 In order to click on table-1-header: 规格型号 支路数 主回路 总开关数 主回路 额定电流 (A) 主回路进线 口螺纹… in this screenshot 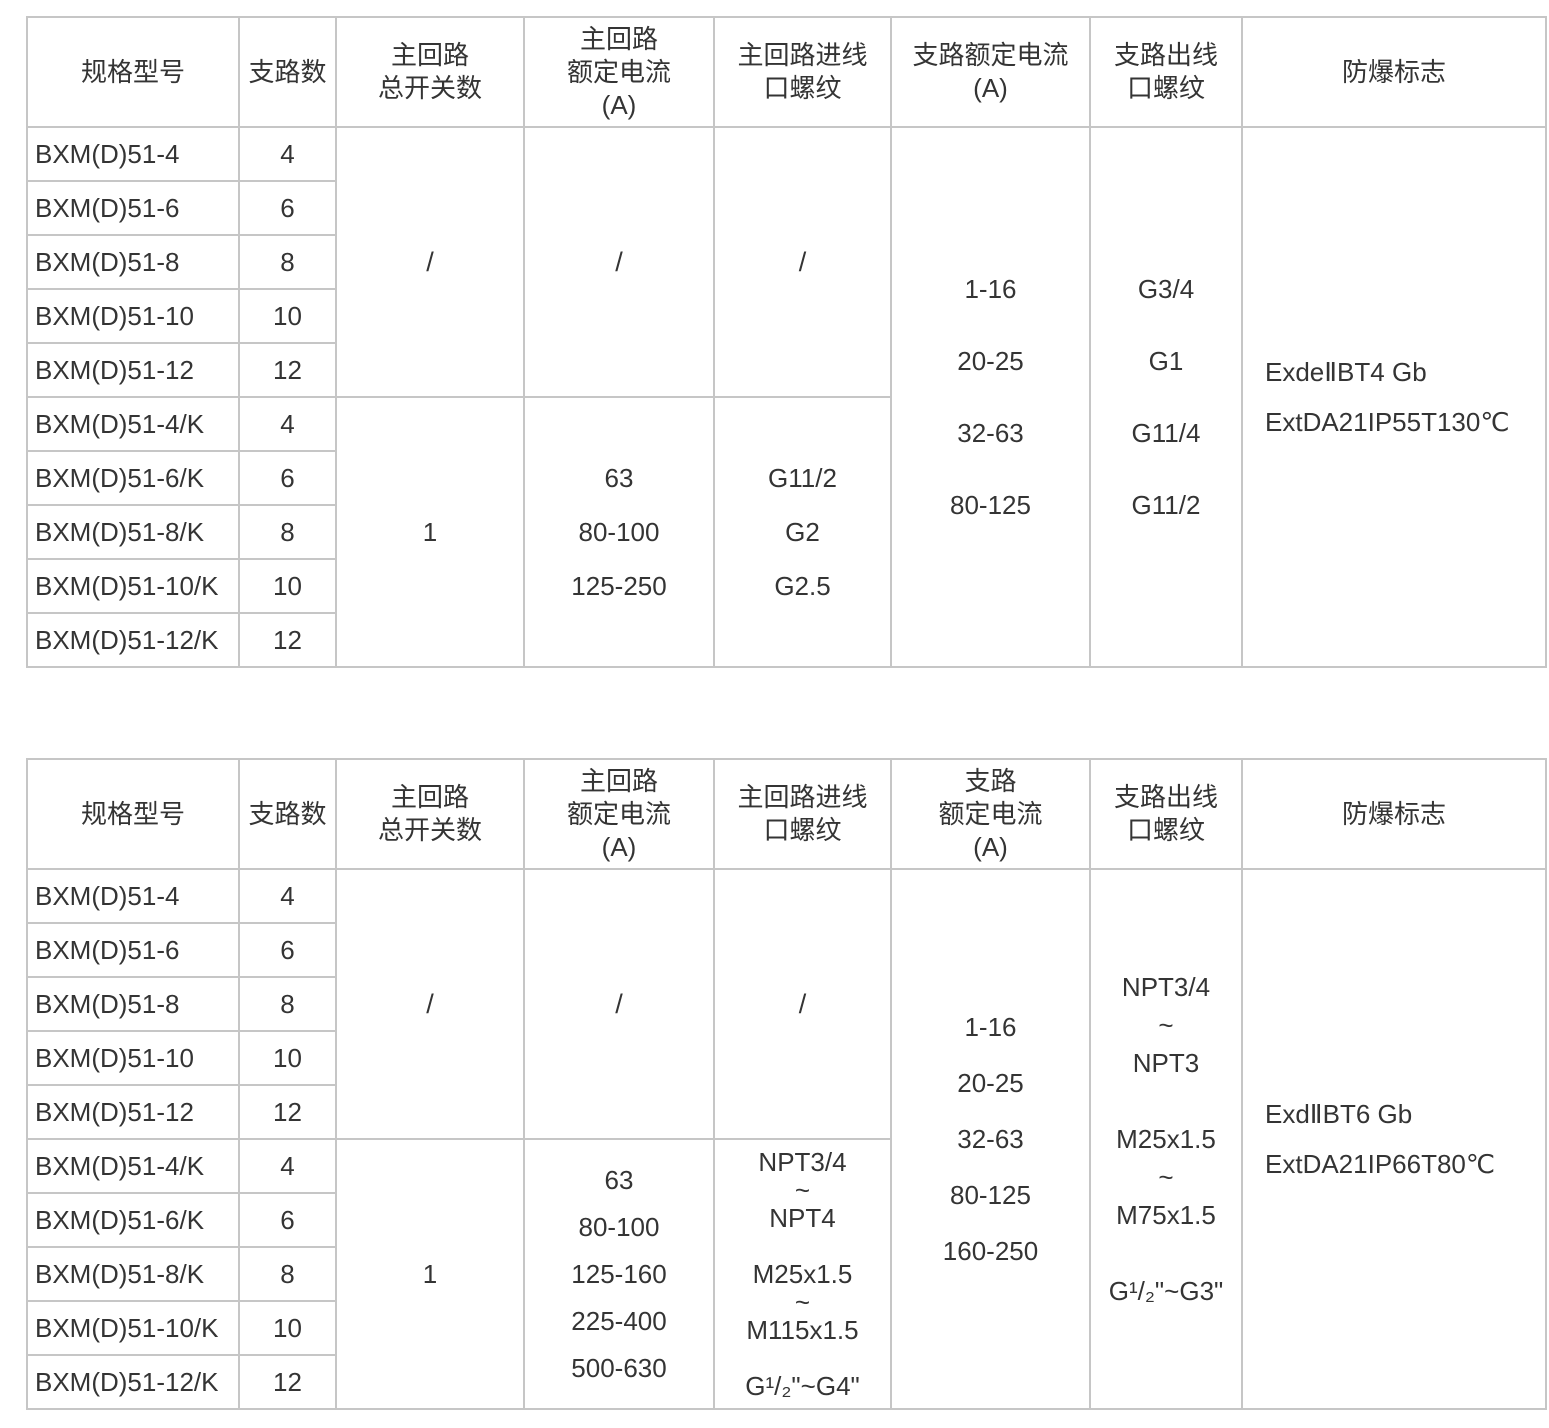, I will do `click(786, 72)`.